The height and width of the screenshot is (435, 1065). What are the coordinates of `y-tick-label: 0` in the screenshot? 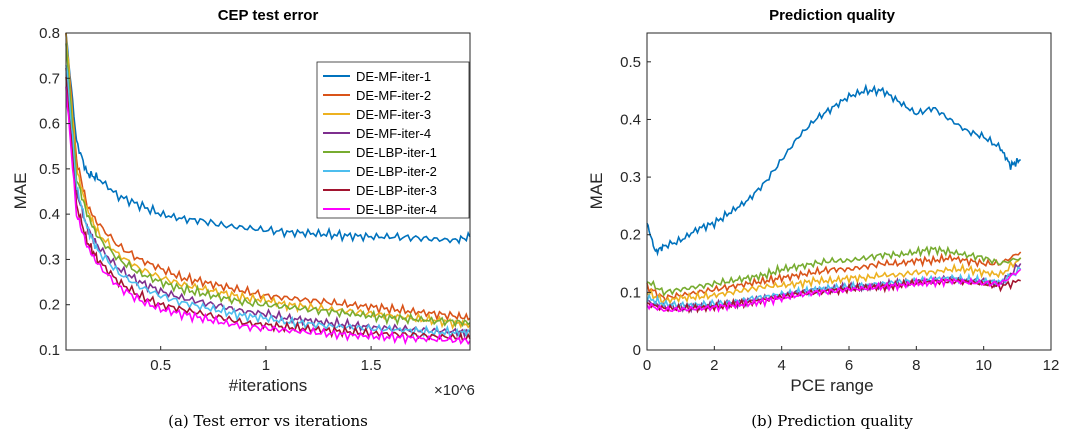 It's located at (637, 350).